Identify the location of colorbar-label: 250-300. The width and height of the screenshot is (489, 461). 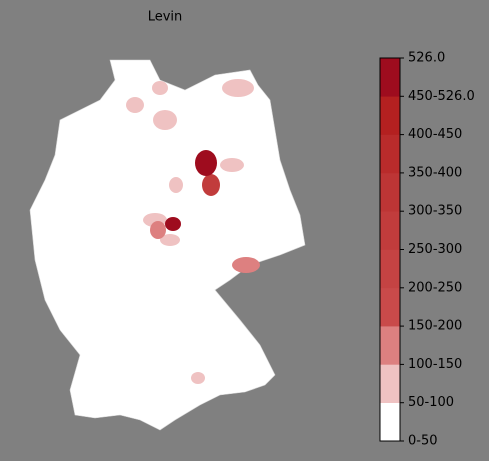
(435, 249).